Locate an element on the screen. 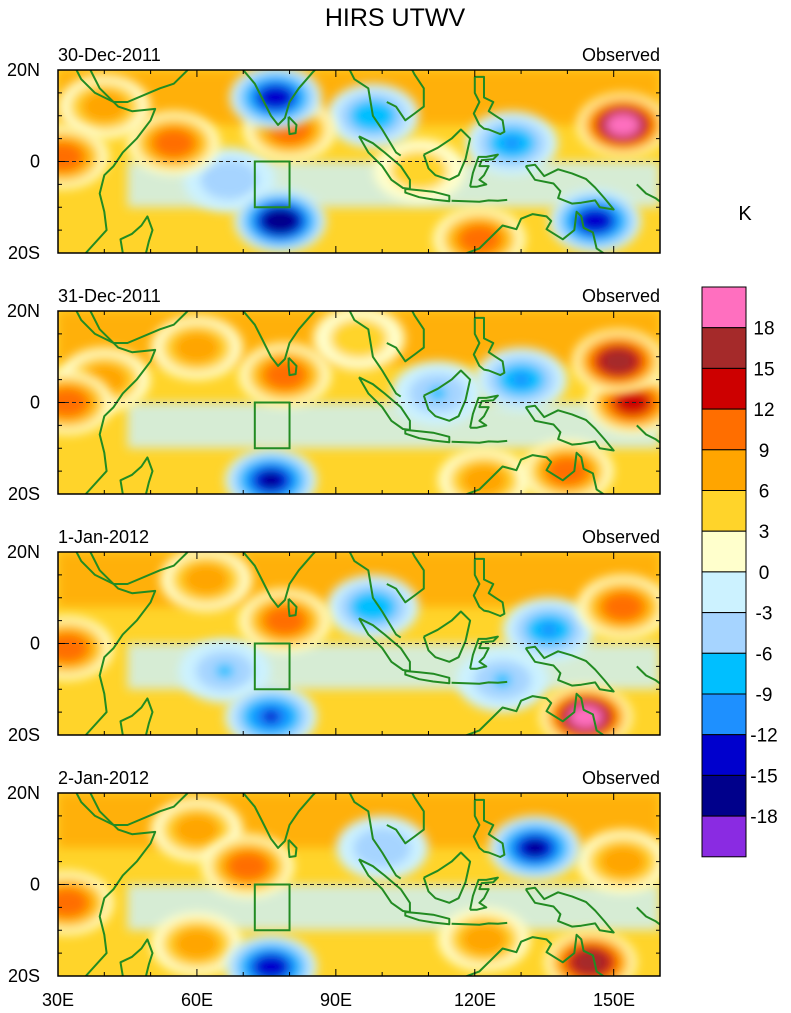 This screenshot has width=791, height=1013. colorbar-units: K is located at coordinates (745, 214).